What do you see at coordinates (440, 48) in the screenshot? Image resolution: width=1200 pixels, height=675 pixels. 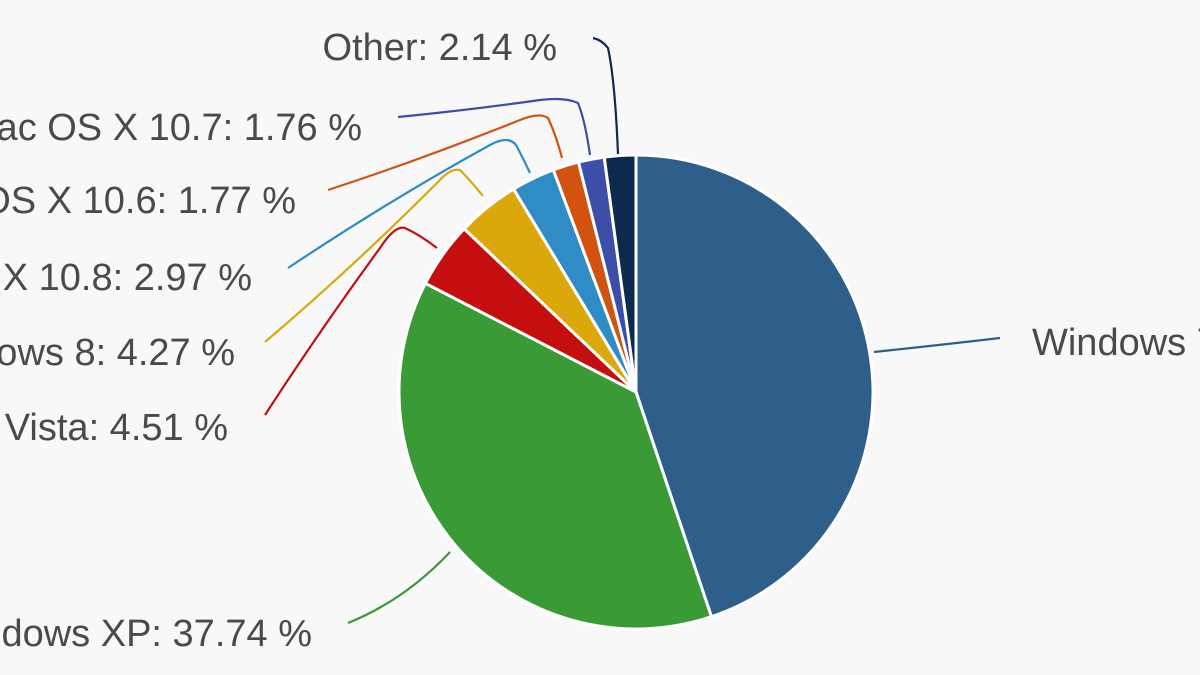 I see `slice-label-other: Other: 2.14 %` at bounding box center [440, 48].